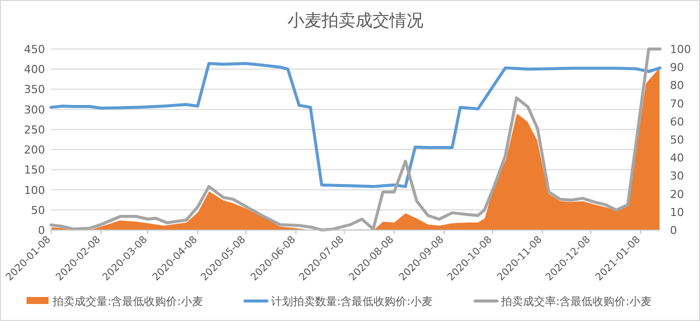  What do you see at coordinates (677, 121) in the screenshot?
I see `y2-tick-label: 60` at bounding box center [677, 121].